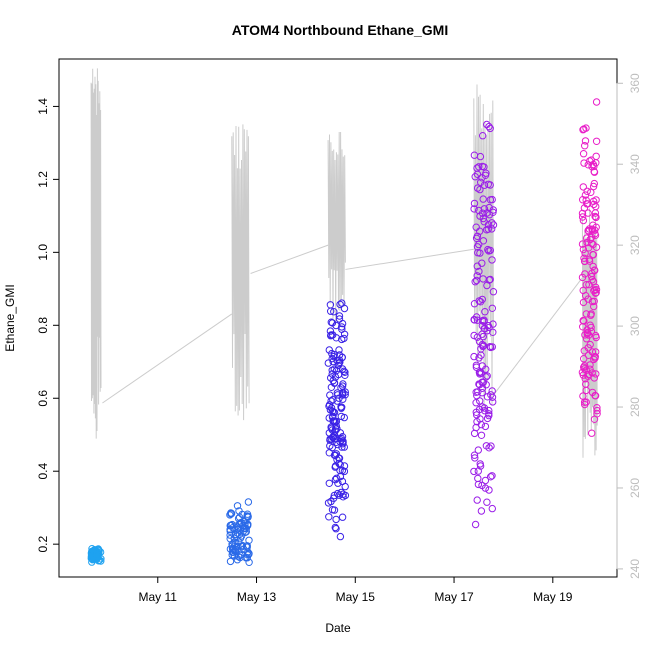 This screenshot has width=650, height=650. What do you see at coordinates (635, 488) in the screenshot?
I see `y2-tick-label: 260` at bounding box center [635, 488].